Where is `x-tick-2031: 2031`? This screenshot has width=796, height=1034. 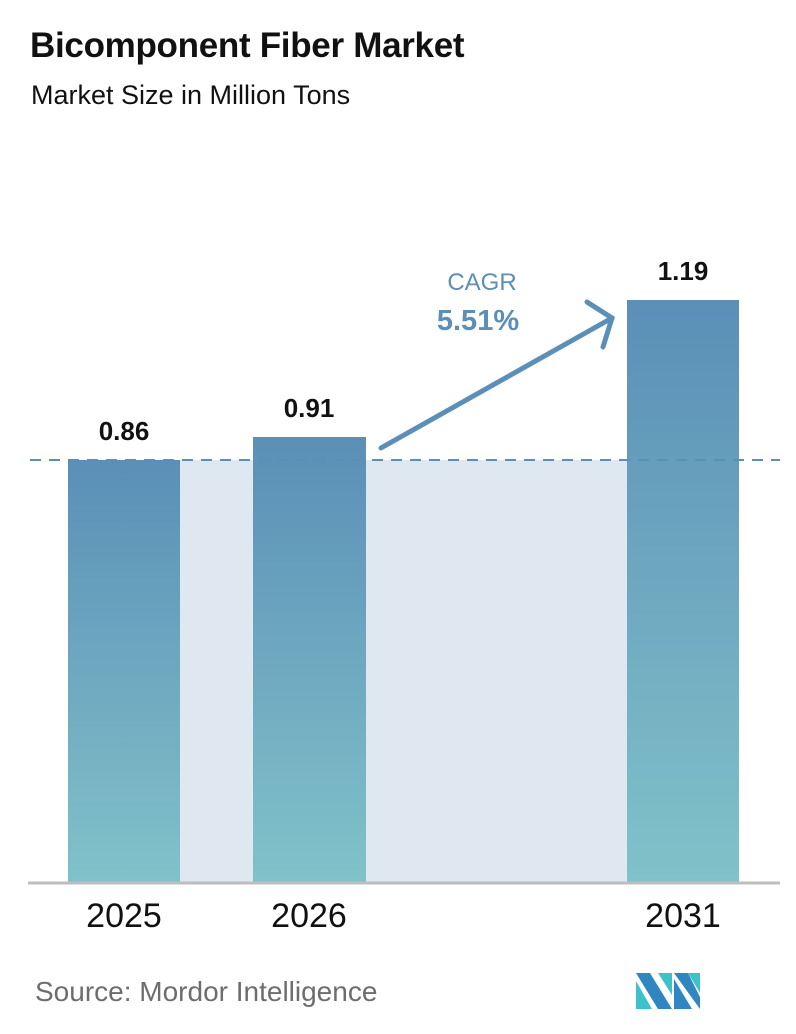 x-tick-2031: 2031 is located at coordinates (683, 916).